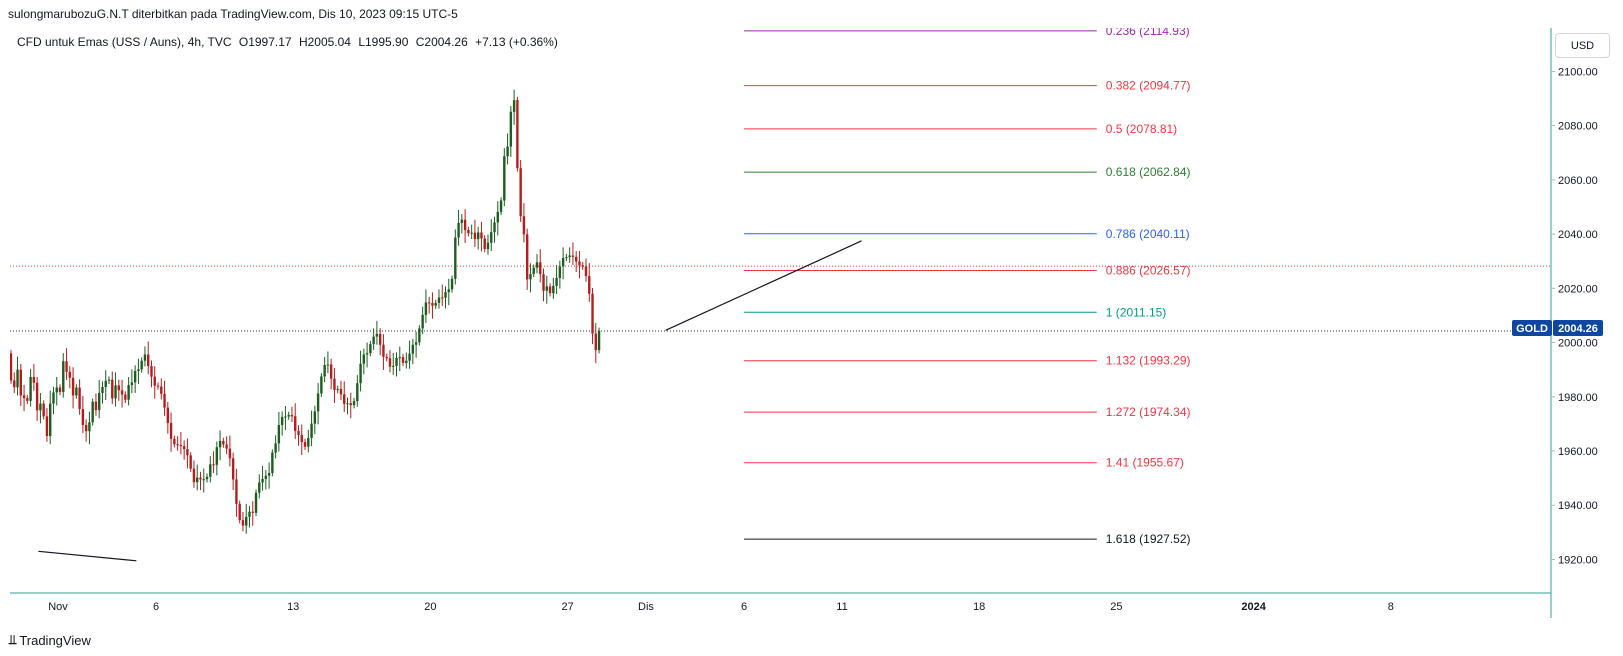  I want to click on reference-lines-layer, so click(780, 298).